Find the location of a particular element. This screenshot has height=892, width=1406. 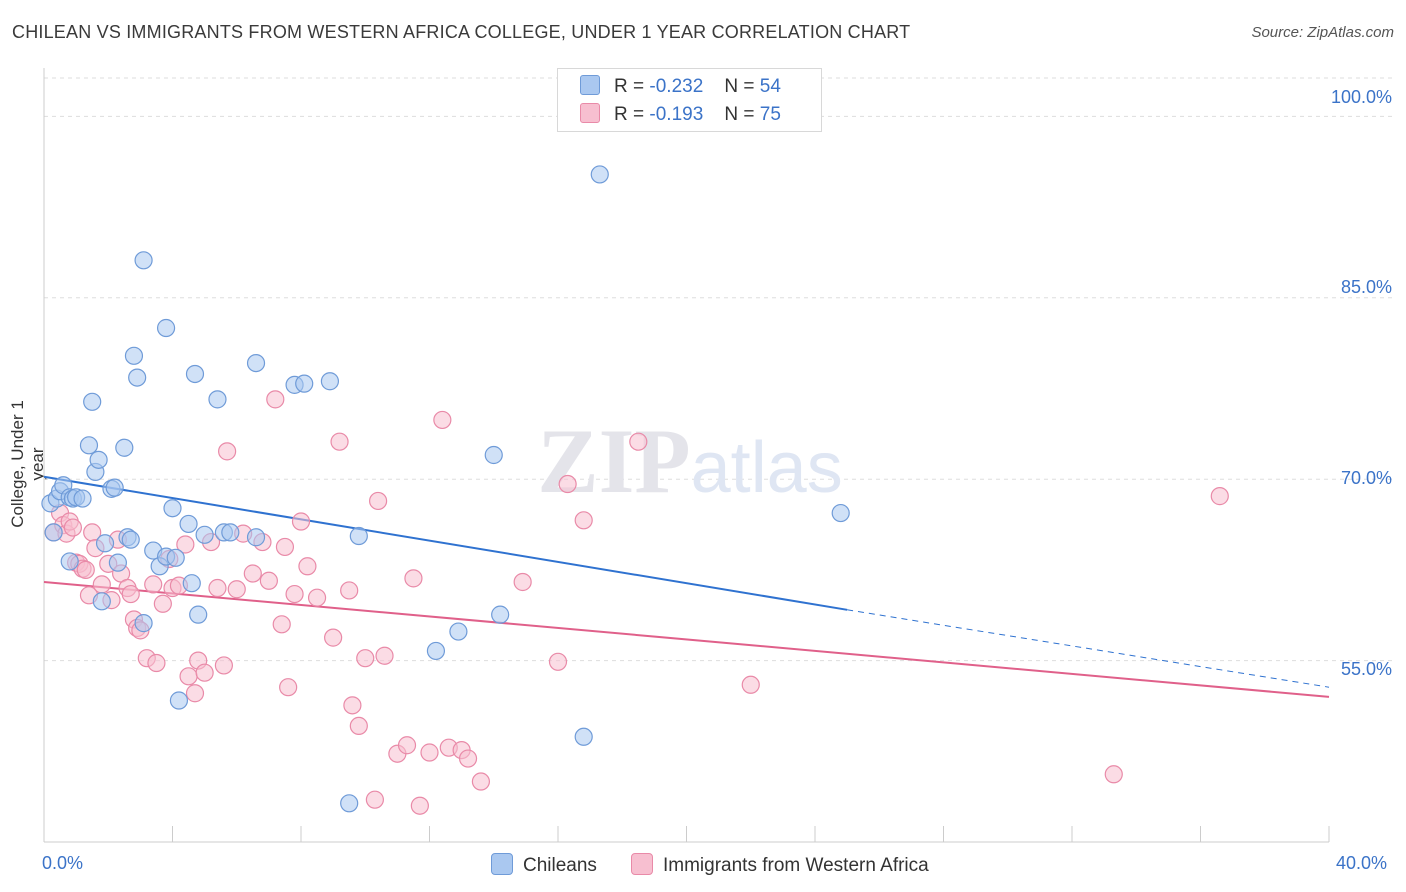

legend-swatch-blue is located at coordinates (590, 85).